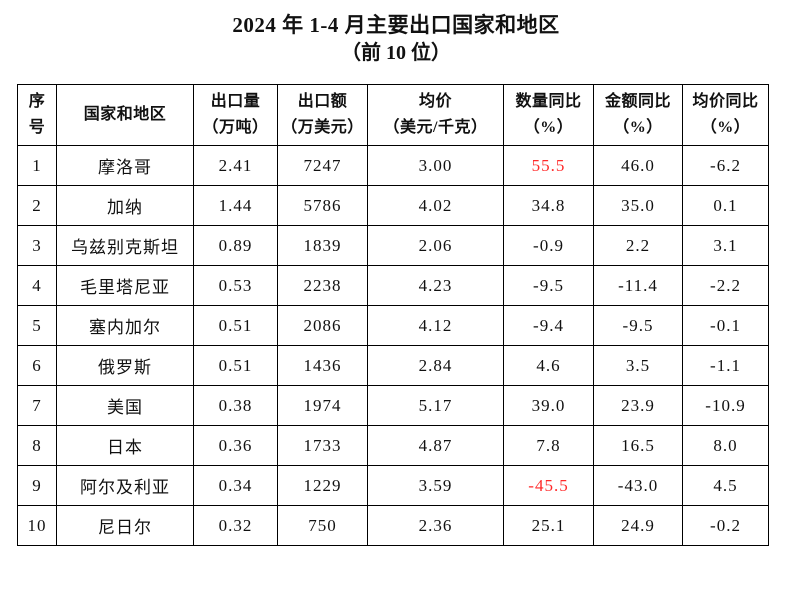 The image size is (792, 595). Describe the element at coordinates (435, 165) in the screenshot. I see `cell-avg-price: 3.00` at that location.